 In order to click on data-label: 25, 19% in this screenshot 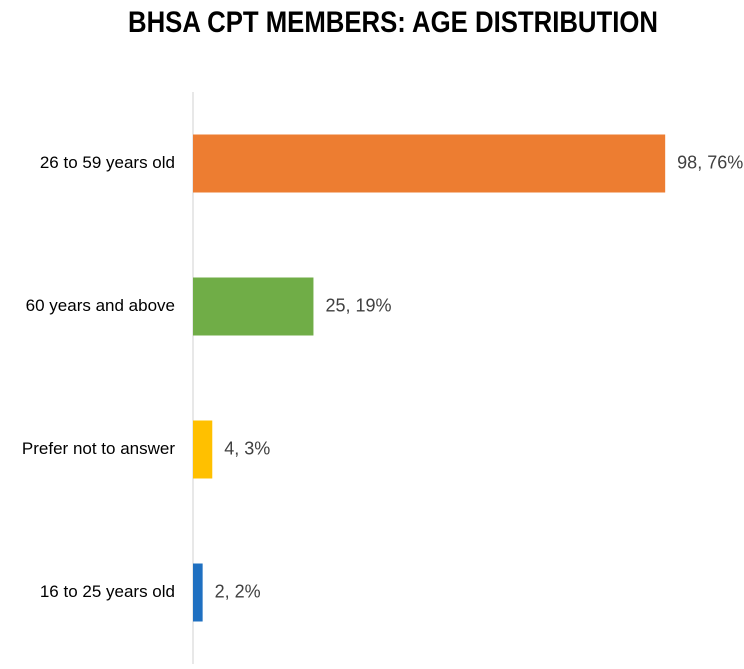, I will do `click(358, 305)`.